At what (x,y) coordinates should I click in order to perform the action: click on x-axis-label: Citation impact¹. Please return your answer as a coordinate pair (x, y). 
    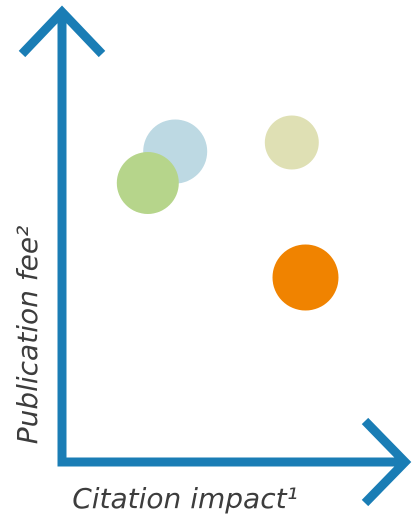
    Looking at the image, I should click on (185, 498).